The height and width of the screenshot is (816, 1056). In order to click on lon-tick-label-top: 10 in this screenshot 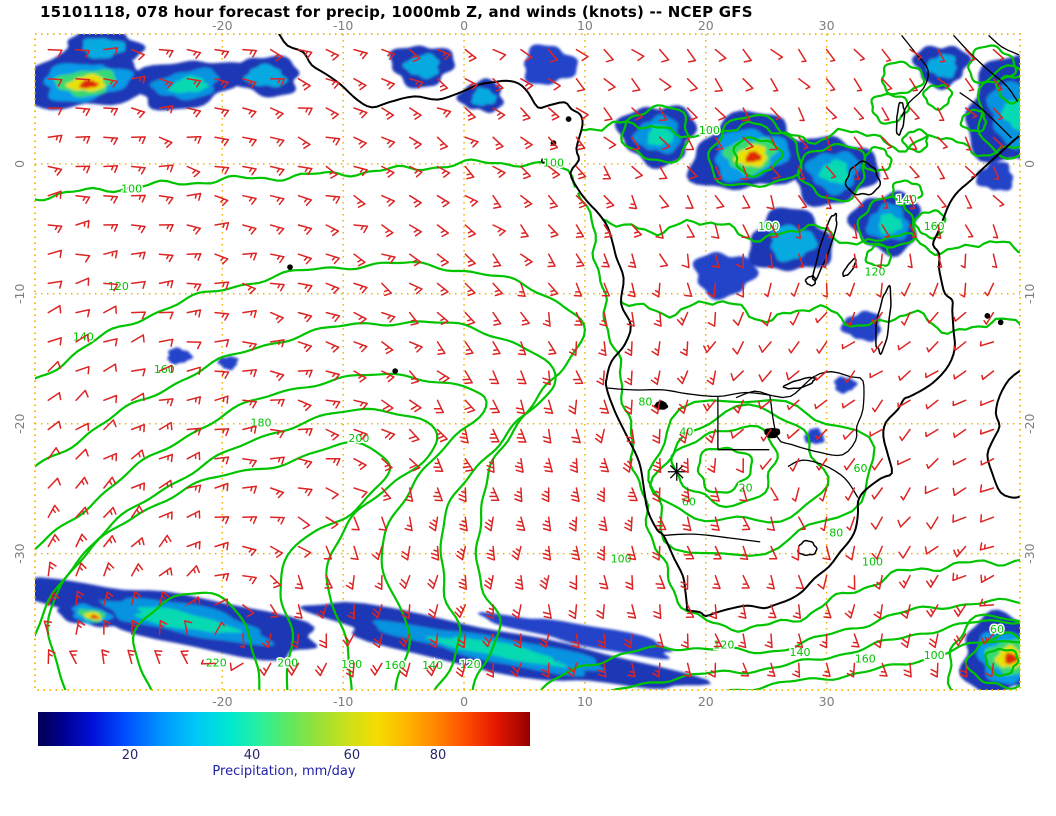, I will do `click(585, 26)`.